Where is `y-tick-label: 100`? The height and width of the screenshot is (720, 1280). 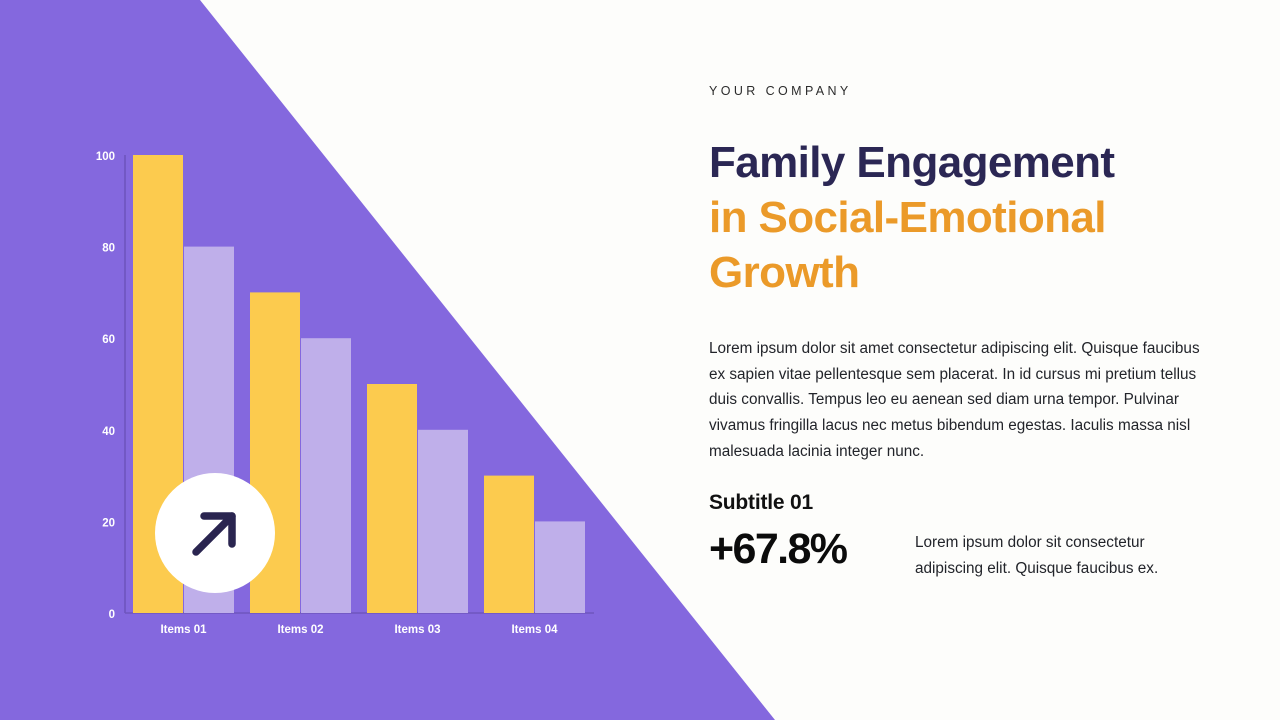
y-tick-label: 100 is located at coordinates (105, 157).